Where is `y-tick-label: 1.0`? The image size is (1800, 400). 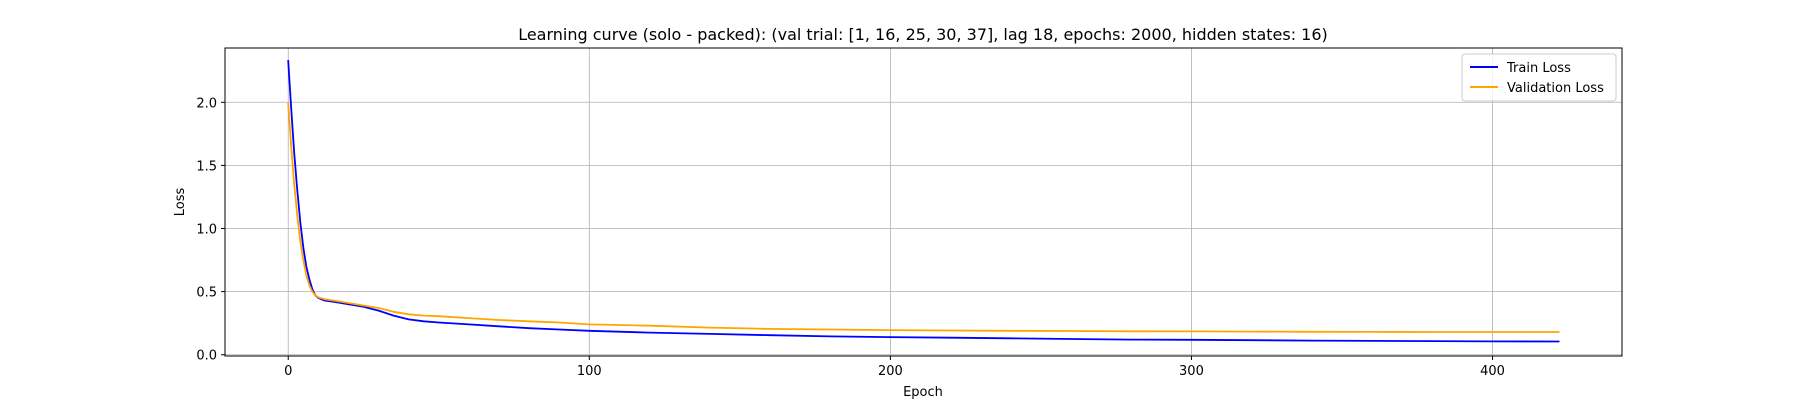
y-tick-label: 1.0 is located at coordinates (206, 230).